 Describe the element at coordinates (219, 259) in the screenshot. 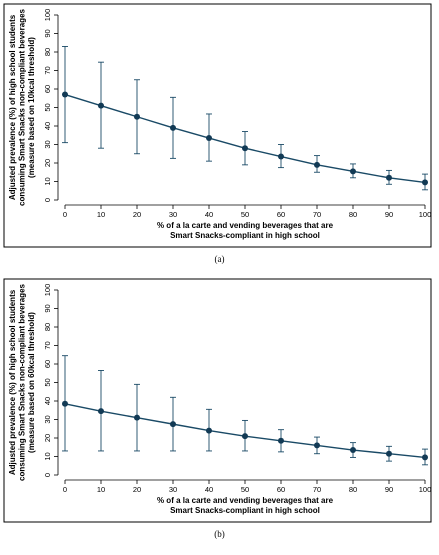

I see `caption-a: (a)` at that location.